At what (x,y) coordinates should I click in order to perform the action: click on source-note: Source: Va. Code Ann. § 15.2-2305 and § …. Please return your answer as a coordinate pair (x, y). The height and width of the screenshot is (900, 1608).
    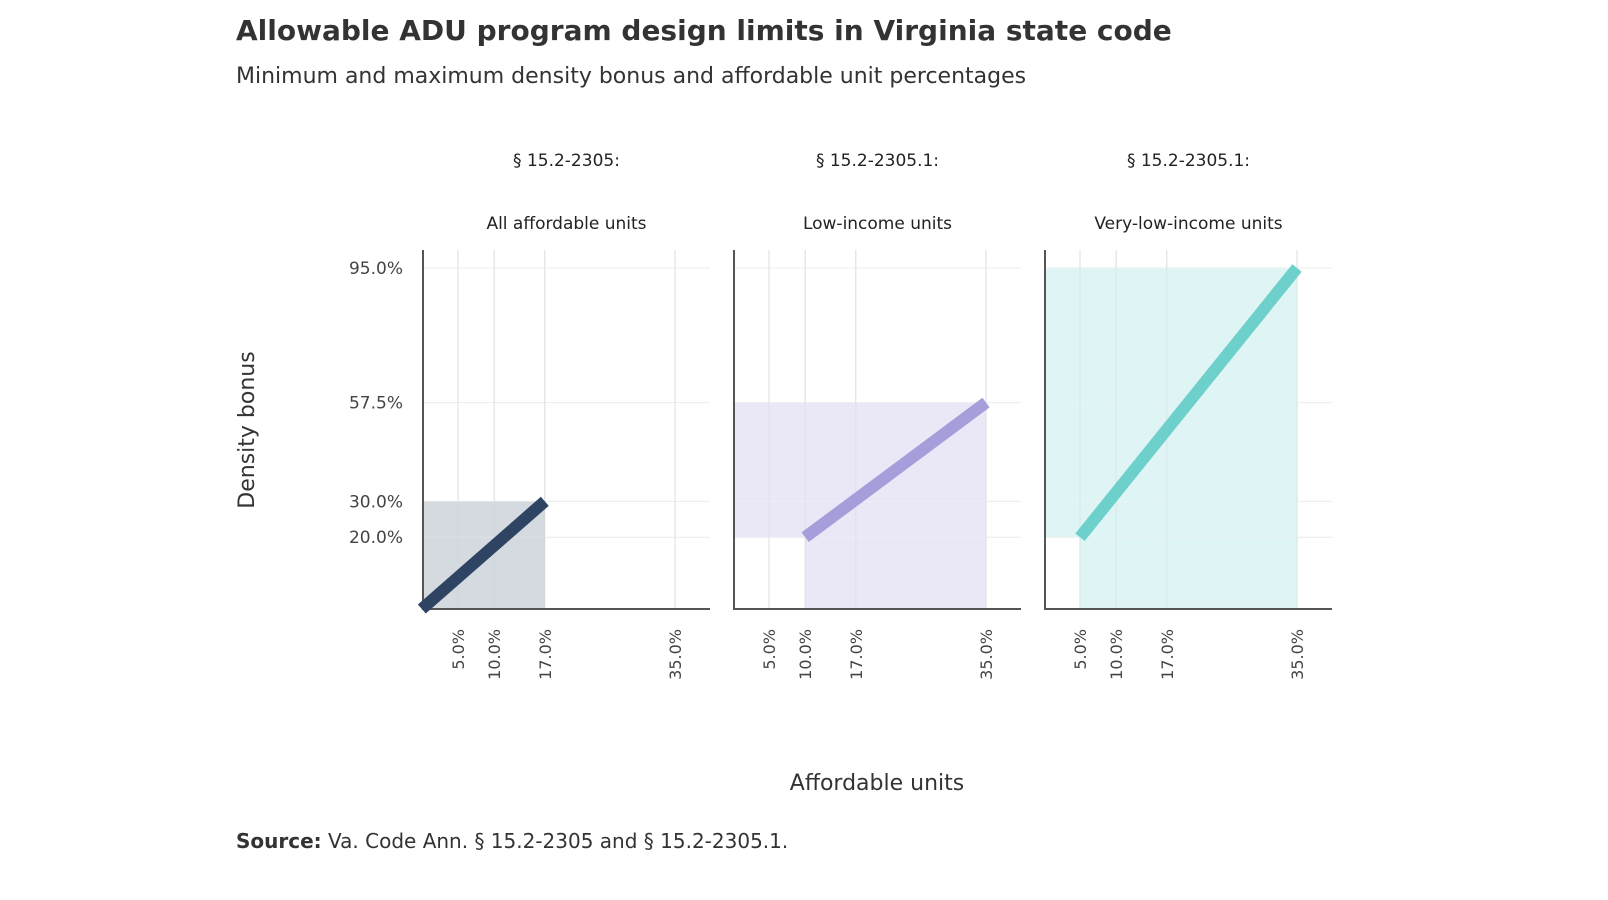
    Looking at the image, I should click on (512, 841).